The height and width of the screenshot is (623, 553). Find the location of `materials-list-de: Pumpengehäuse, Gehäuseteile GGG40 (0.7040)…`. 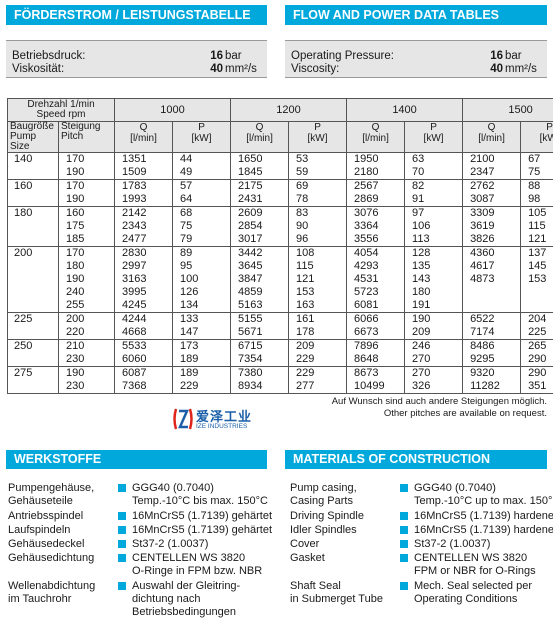

materials-list-de: Pumpengehäuse, Gehäuseteile GGG40 (0.7040)… is located at coordinates (140, 552).